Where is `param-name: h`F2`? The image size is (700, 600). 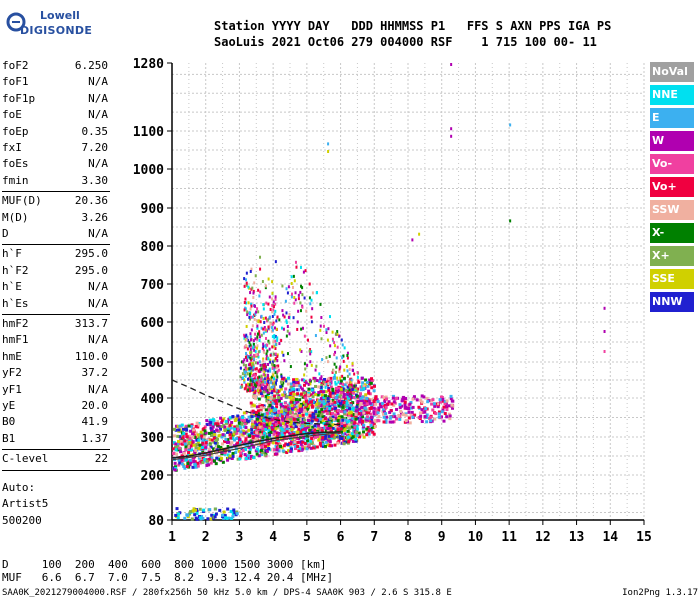 param-name: h`F2 is located at coordinates (15, 270).